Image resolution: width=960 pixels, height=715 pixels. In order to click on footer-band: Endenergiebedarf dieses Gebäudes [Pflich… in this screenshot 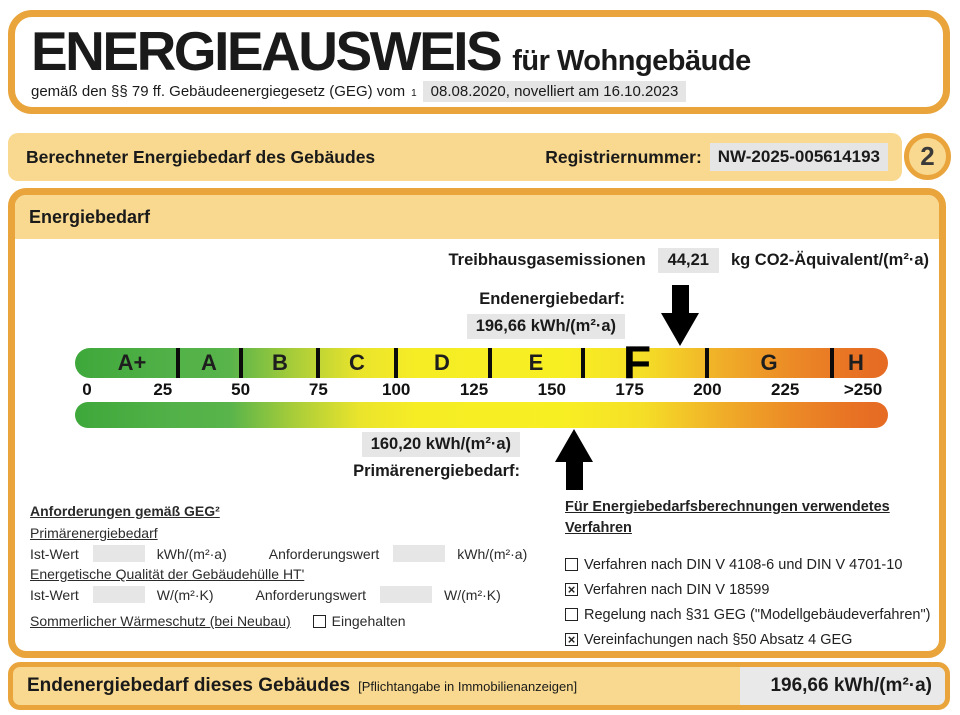, I will do `click(479, 686)`.